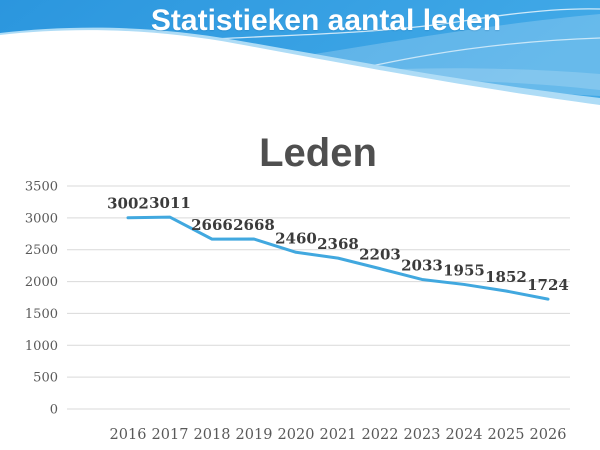 This screenshot has width=600, height=450. What do you see at coordinates (128, 204) in the screenshot?
I see `data-label: 3002` at bounding box center [128, 204].